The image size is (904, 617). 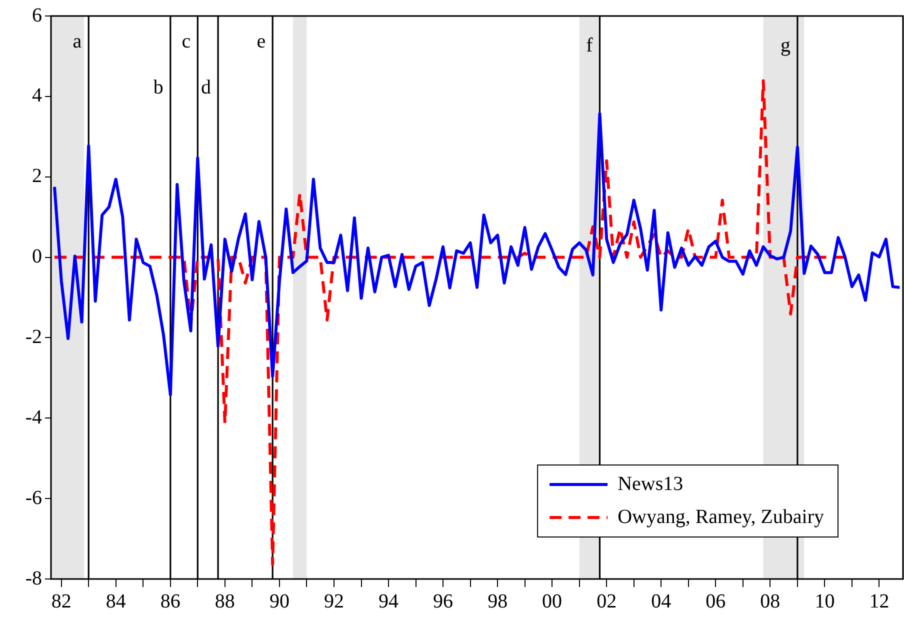 What do you see at coordinates (37, 15) in the screenshot?
I see `y-tick-label: 6` at bounding box center [37, 15].